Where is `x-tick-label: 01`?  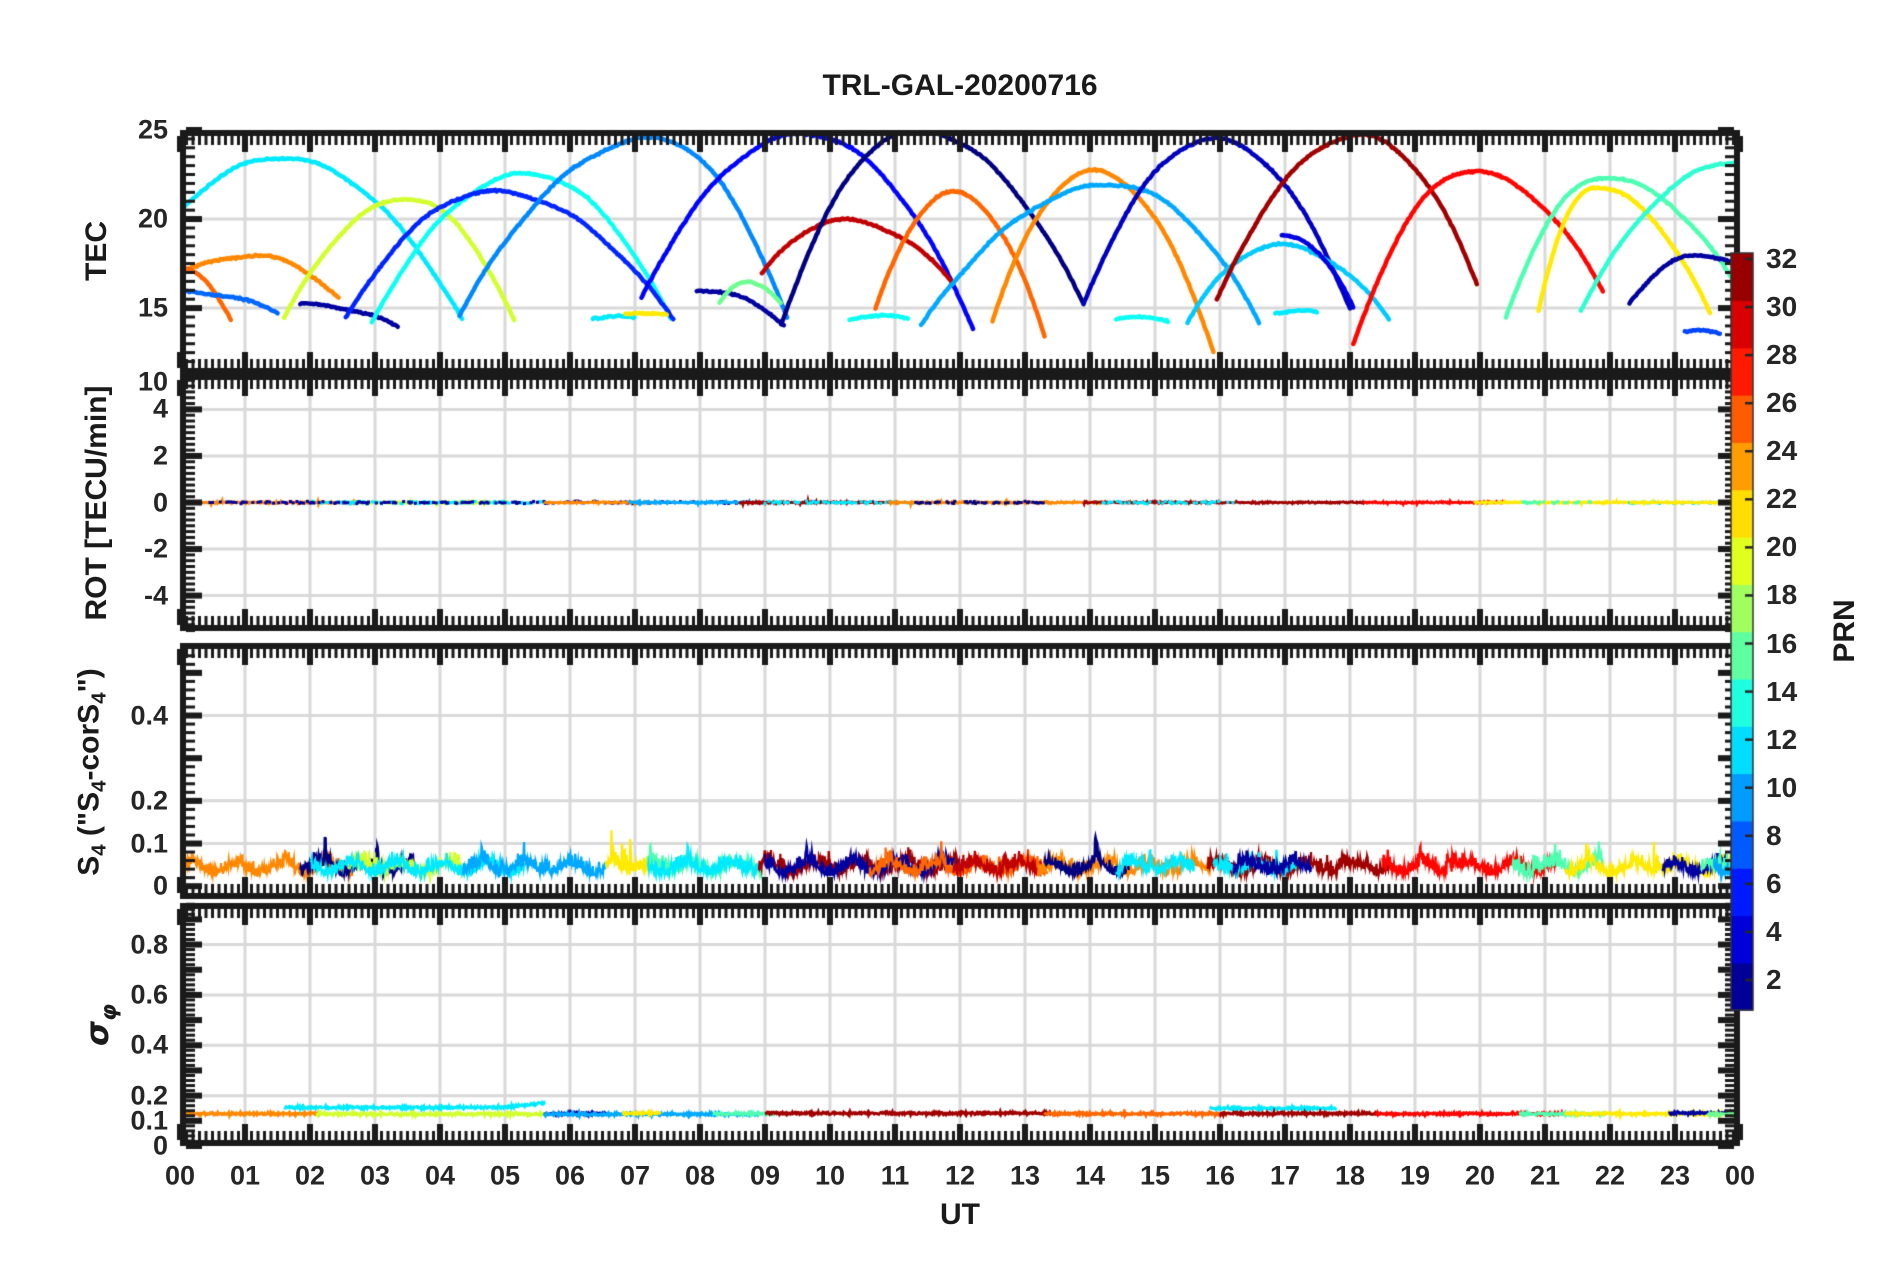
x-tick-label: 01 is located at coordinates (245, 1175).